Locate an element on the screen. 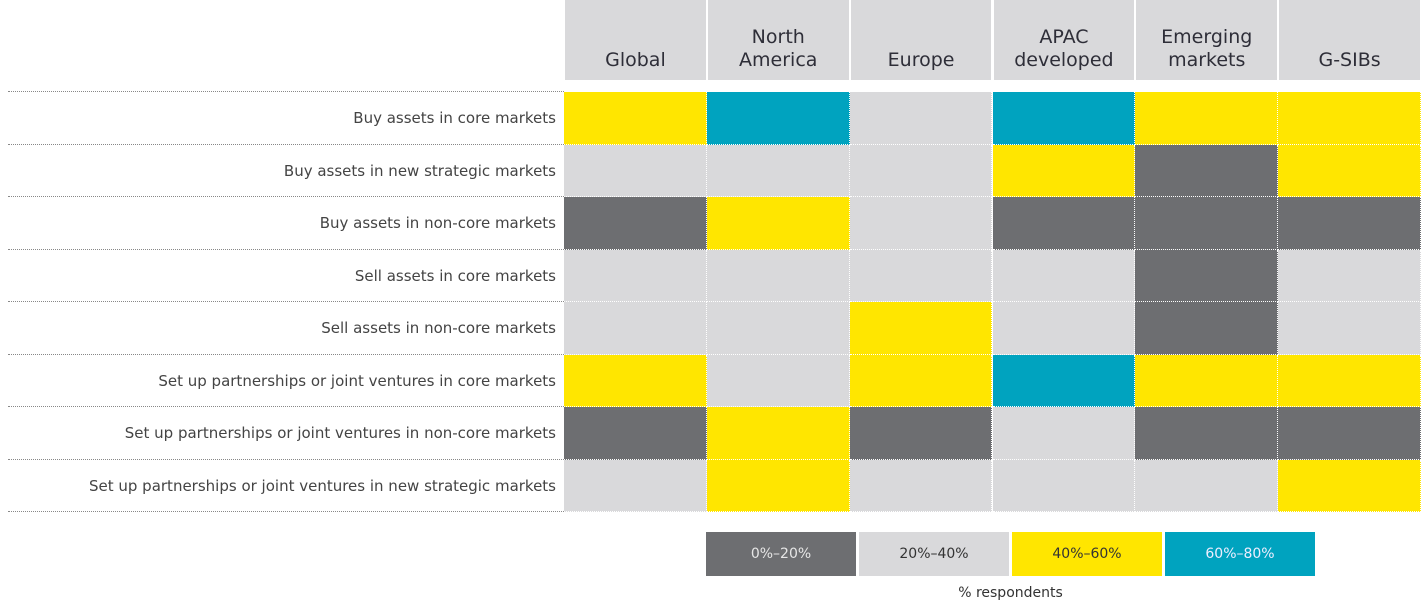  legend-title: % respondents is located at coordinates (1010, 593).